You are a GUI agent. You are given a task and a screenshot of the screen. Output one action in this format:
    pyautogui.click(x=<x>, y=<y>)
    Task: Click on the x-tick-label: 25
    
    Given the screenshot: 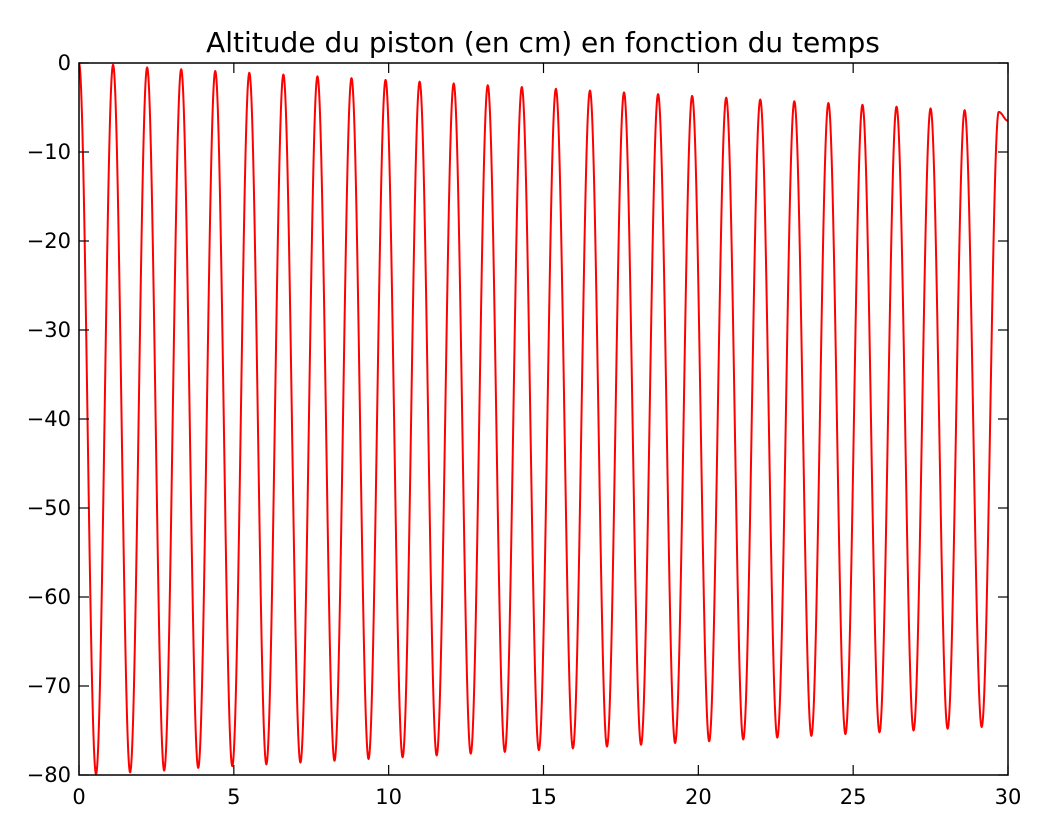 What is the action you would take?
    pyautogui.click(x=853, y=797)
    